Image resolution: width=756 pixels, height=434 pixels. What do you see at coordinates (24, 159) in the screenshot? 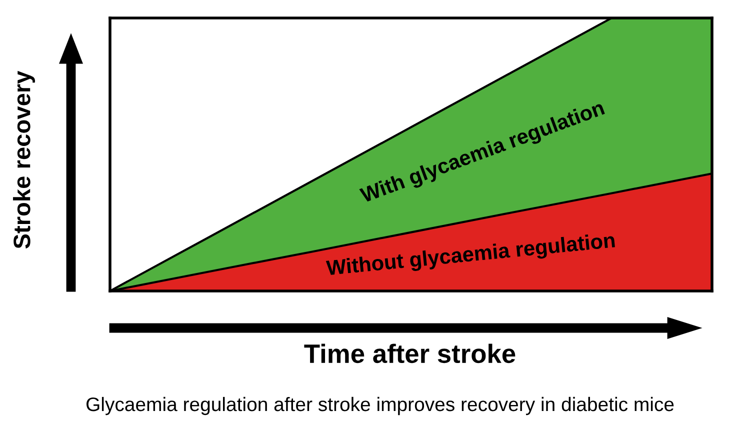
I see `y-axis-title: Stroke recovery` at bounding box center [24, 159].